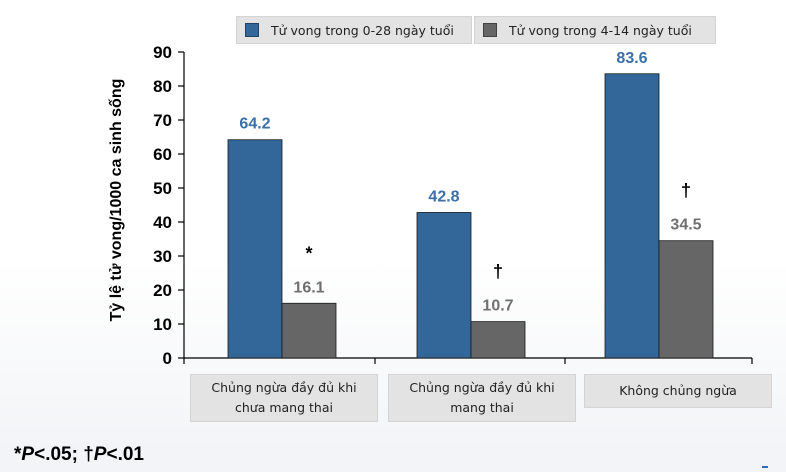  What do you see at coordinates (497, 306) in the screenshot?
I see `data-label-series-1-cat-1: 10.7` at bounding box center [497, 306].